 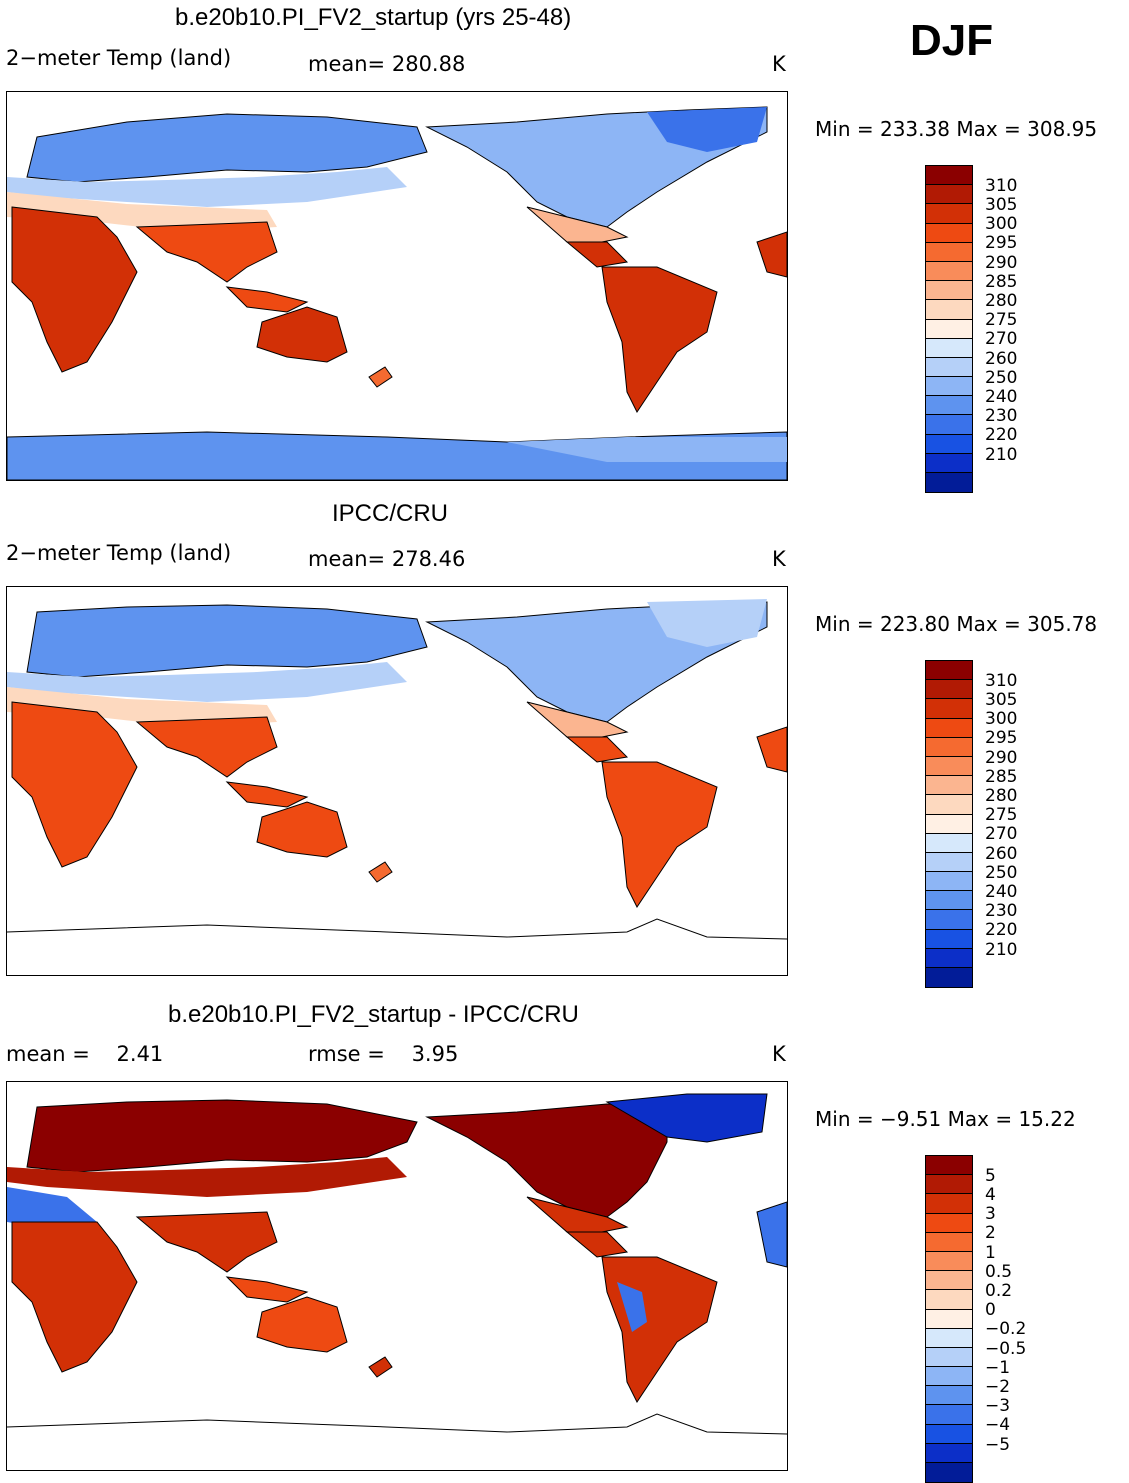 What do you see at coordinates (435, 1054) in the screenshot?
I see `stat-value: 3.95` at bounding box center [435, 1054].